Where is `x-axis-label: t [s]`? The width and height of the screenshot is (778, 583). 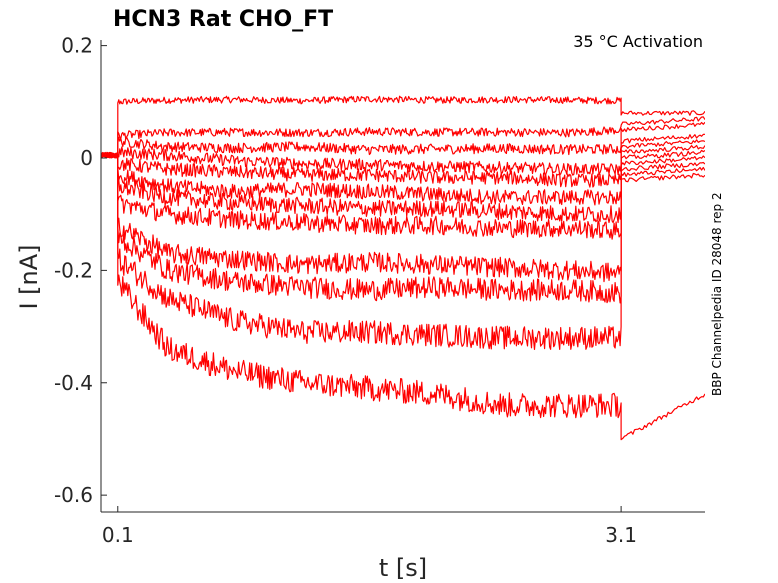
x-axis-label: t [s] is located at coordinates (403, 568).